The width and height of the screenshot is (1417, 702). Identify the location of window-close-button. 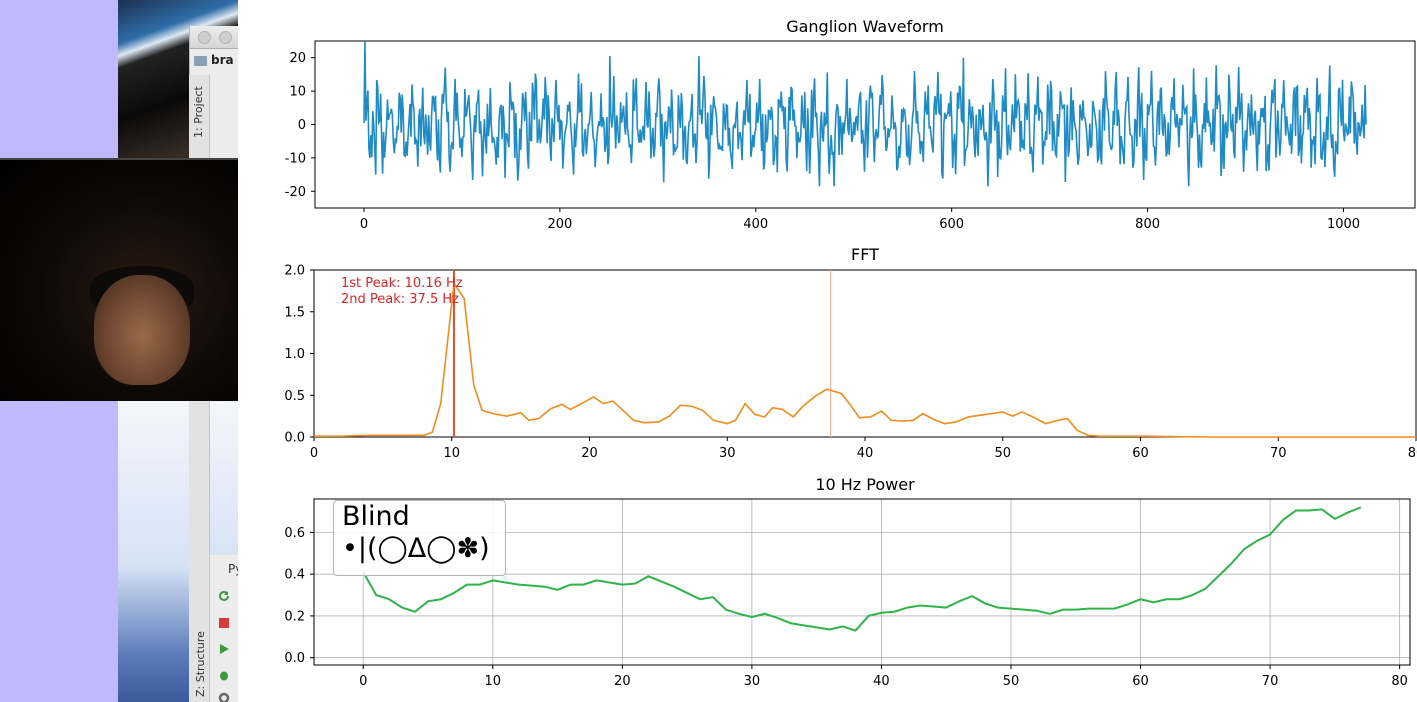
(204, 37).